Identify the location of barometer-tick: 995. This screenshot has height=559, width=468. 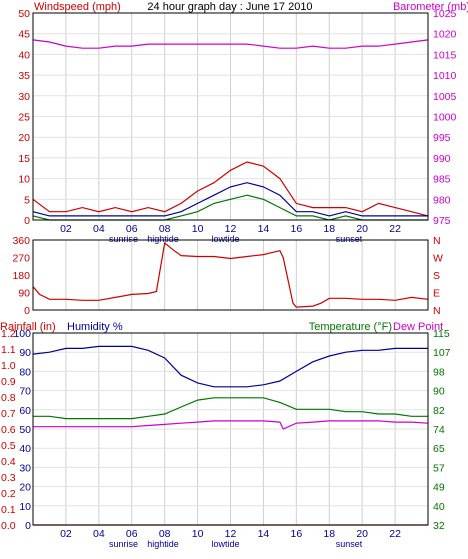
(442, 138).